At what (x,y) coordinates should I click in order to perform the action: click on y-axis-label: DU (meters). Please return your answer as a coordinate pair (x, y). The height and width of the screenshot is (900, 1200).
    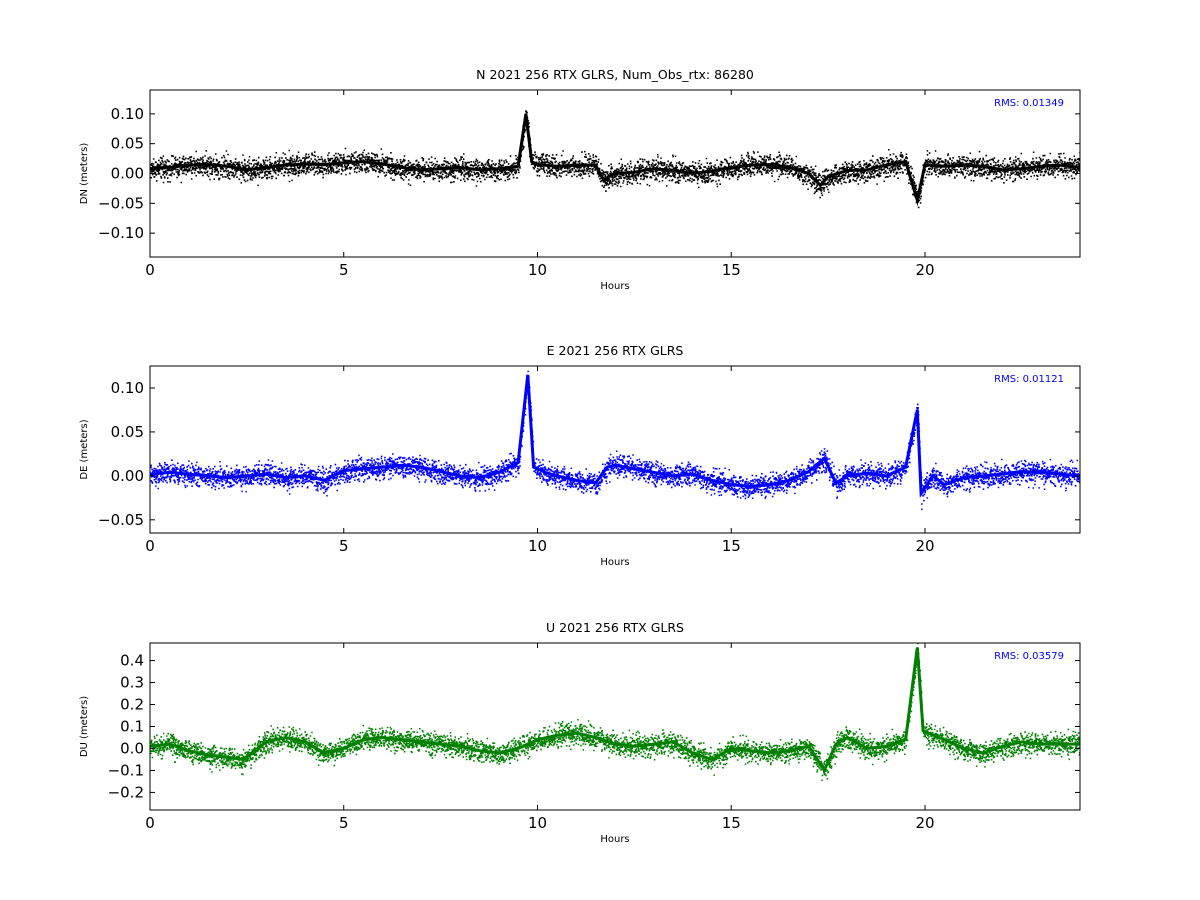
    Looking at the image, I should click on (84, 726).